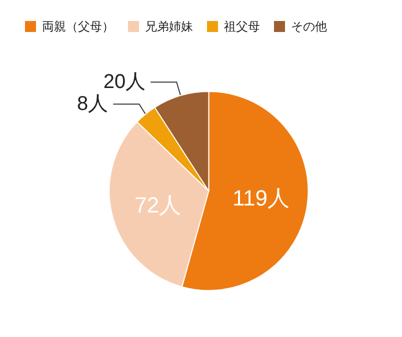 This screenshot has height=337, width=402. What do you see at coordinates (242, 27) in the screenshot?
I see `legend-label: 祖父母` at bounding box center [242, 27].